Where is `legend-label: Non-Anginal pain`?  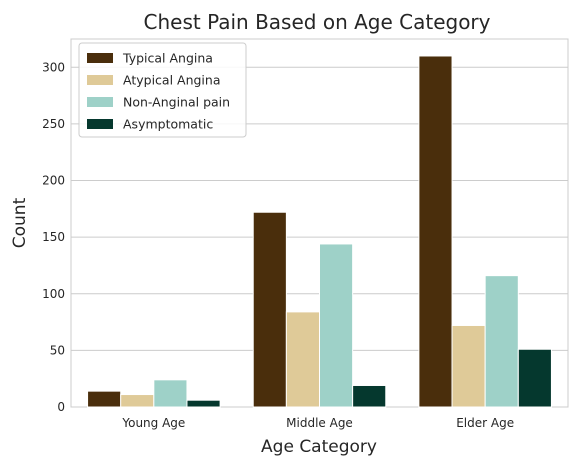 legend-label: Non-Anginal pain is located at coordinates (176, 102).